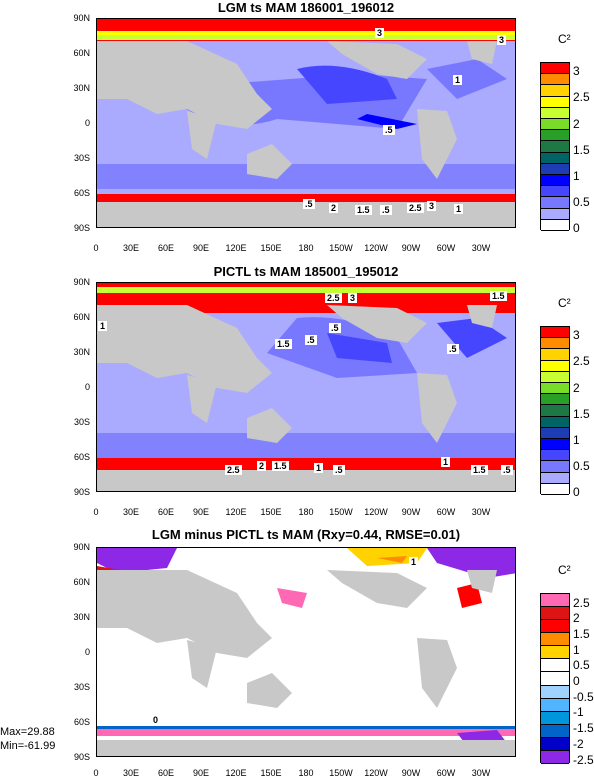 Image resolution: width=594 pixels, height=782 pixels. I want to click on x-tick: 90W, so click(411, 512).